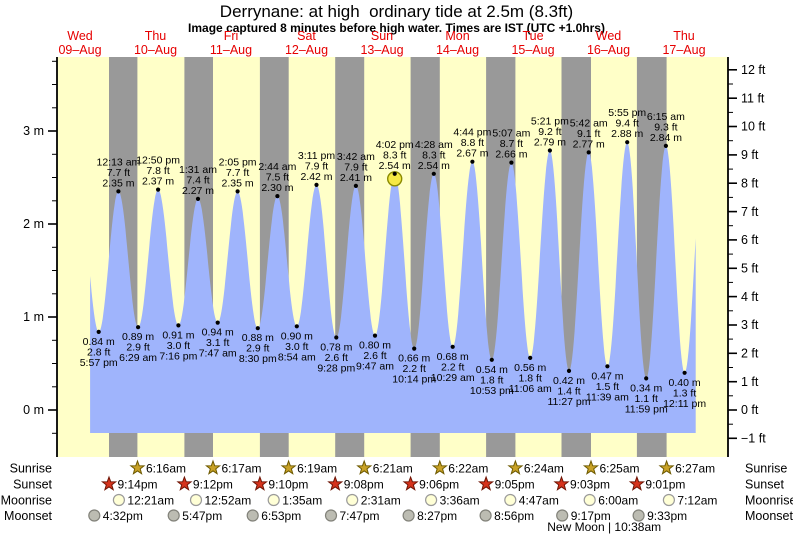 The image size is (793, 539). I want to click on astro-event-time: 7:47pm, so click(360, 516).